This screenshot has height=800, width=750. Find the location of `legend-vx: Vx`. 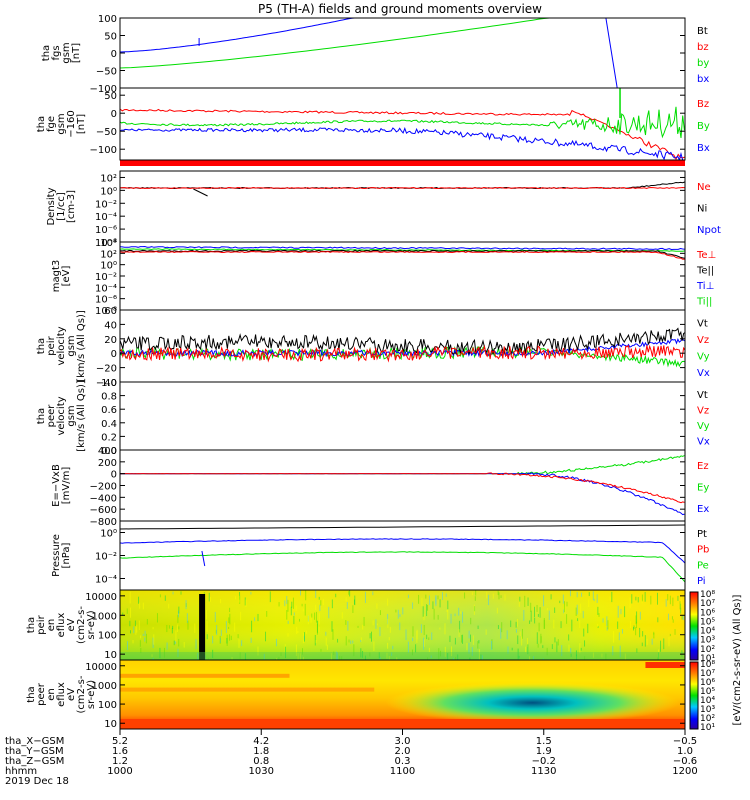

legend-vx: Vx is located at coordinates (703, 373).